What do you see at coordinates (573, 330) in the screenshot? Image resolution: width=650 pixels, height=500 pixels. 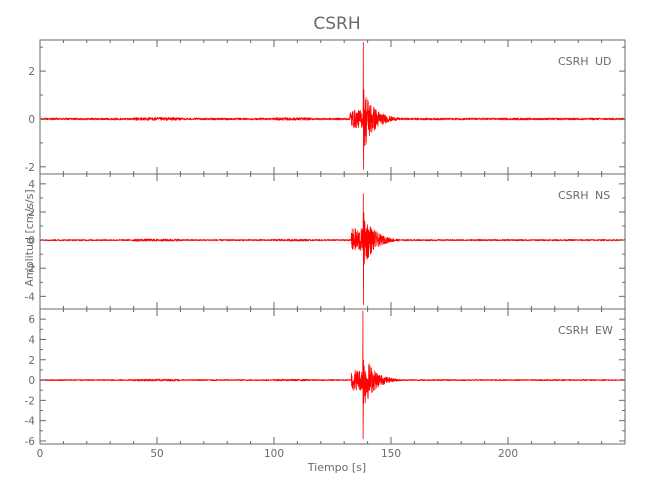 I see `station-label-ew: CSRH` at bounding box center [573, 330].